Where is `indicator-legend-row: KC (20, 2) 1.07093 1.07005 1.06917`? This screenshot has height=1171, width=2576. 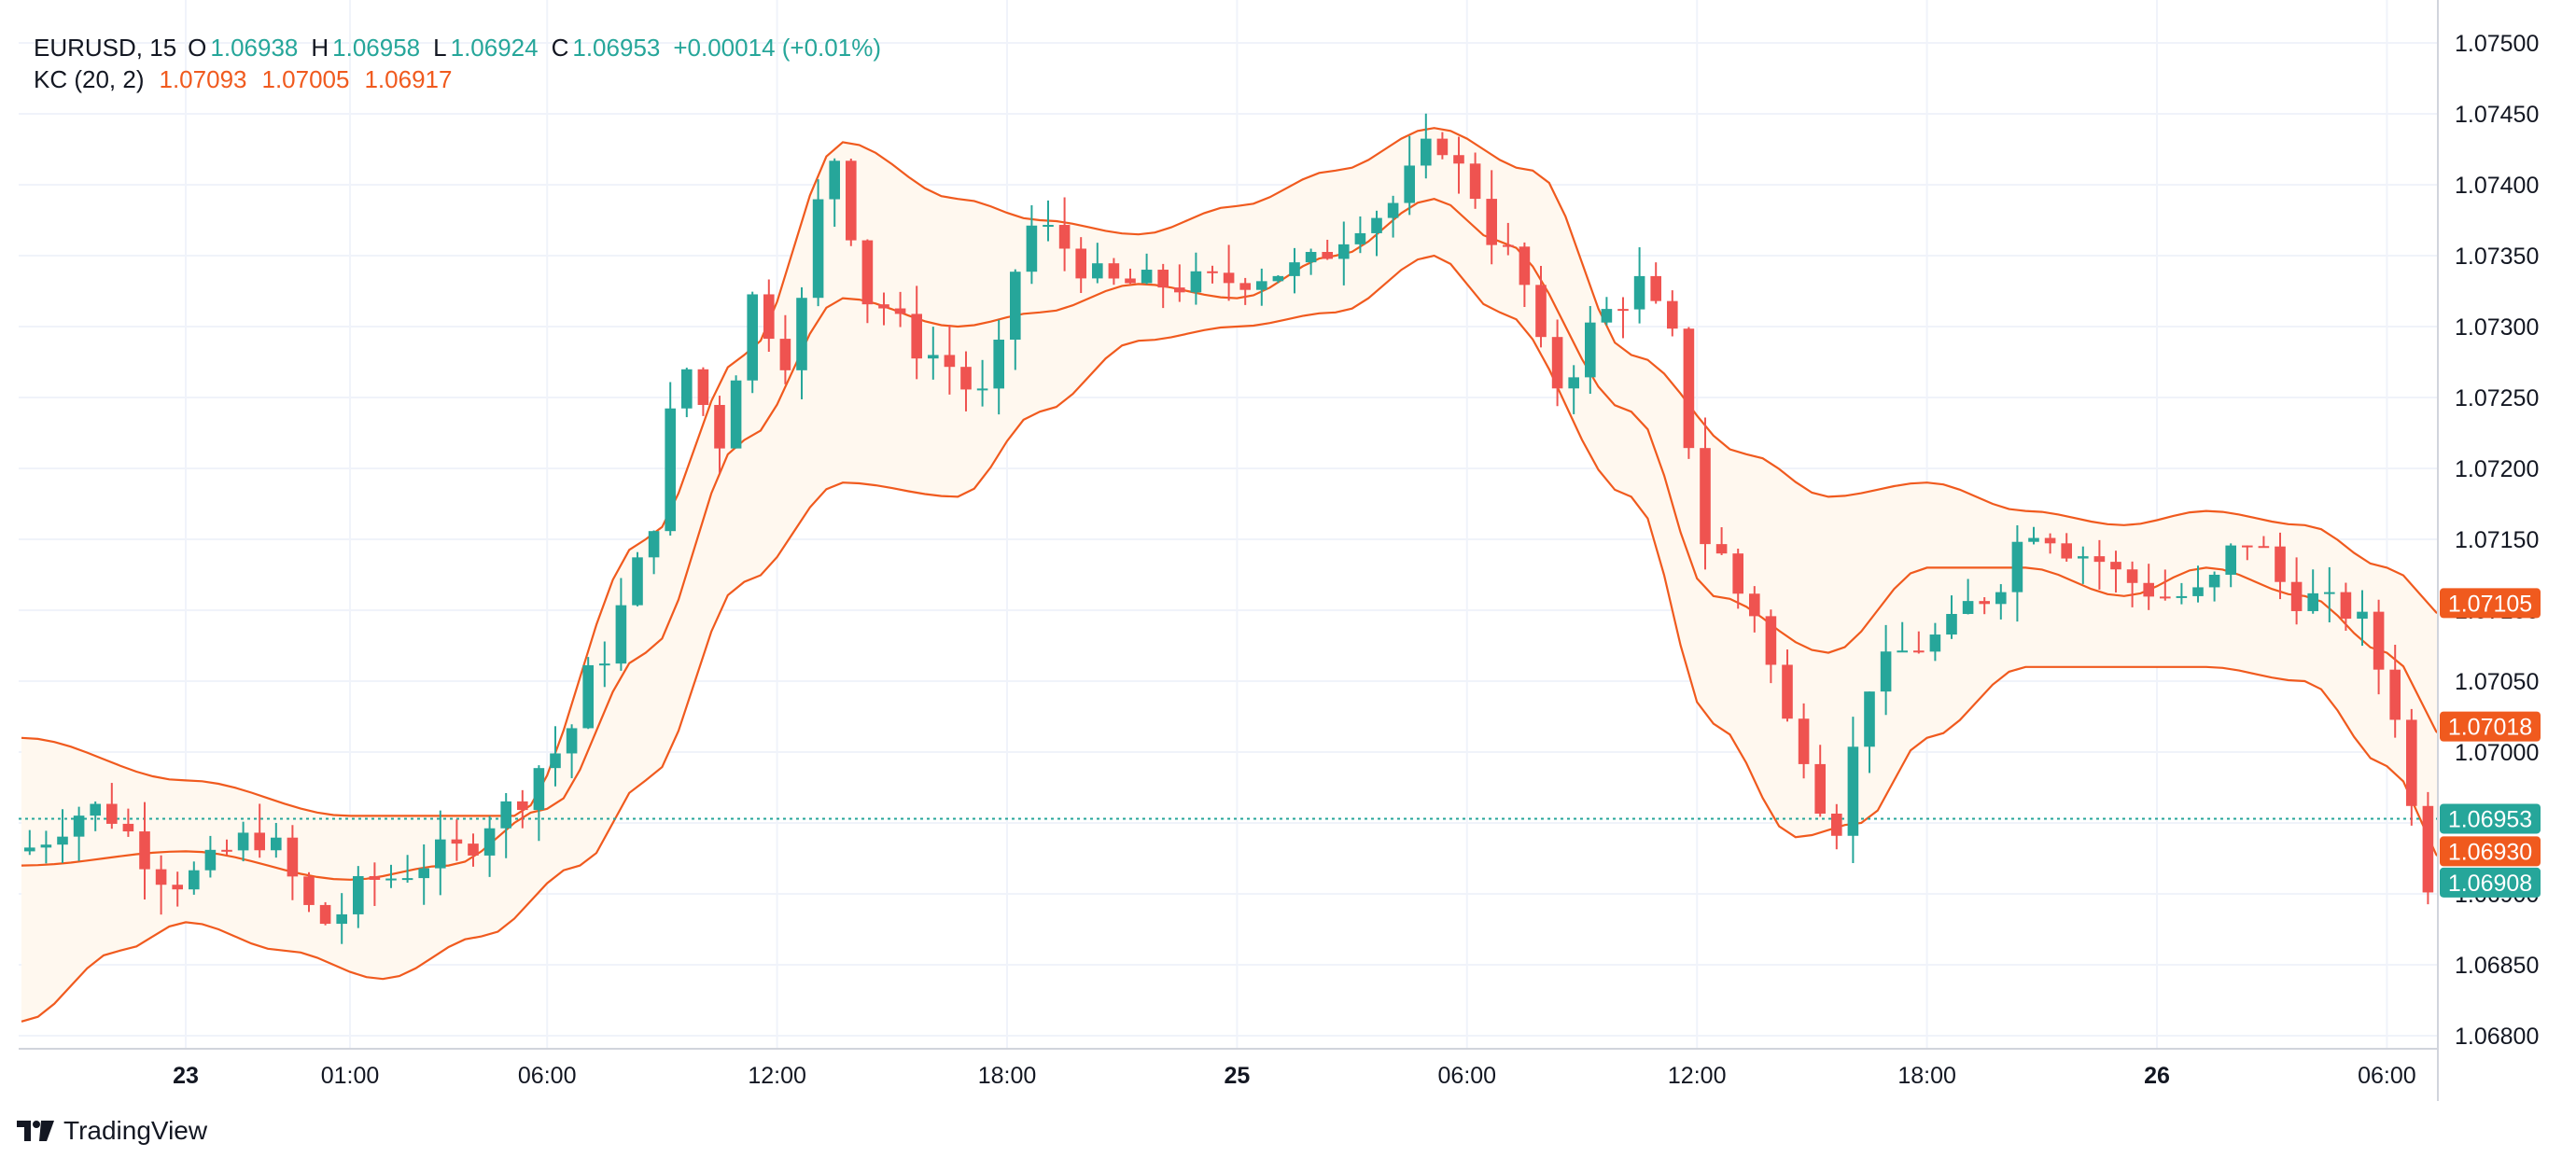 indicator-legend-row: KC (20, 2) 1.07093 1.07005 1.06917 is located at coordinates (457, 79).